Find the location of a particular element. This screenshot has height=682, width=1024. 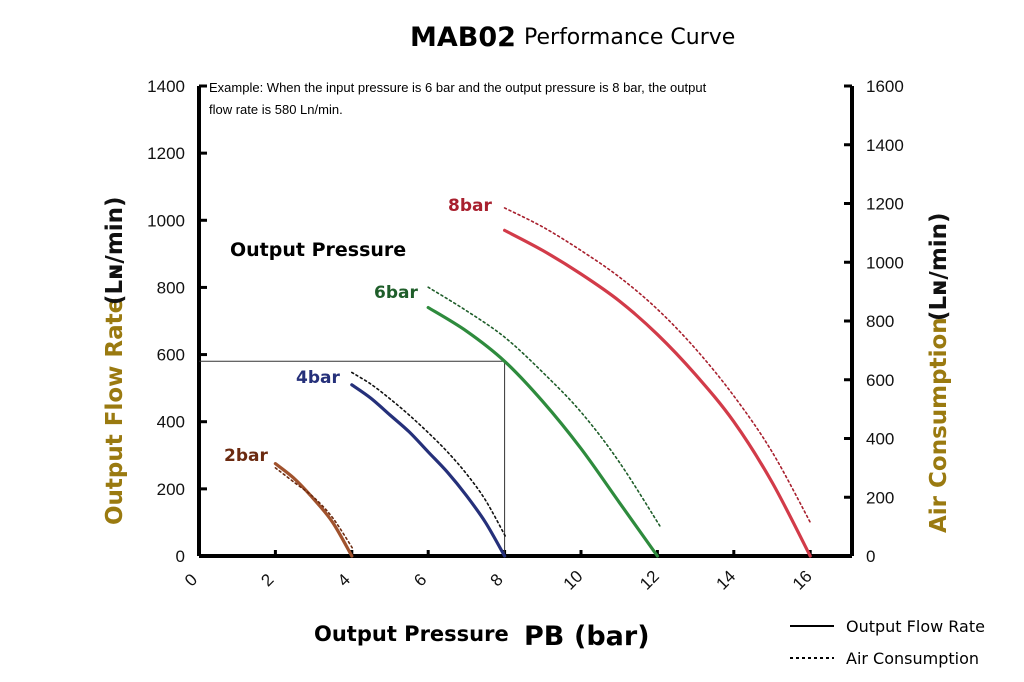

series-line-4bar-output-flow is located at coordinates (428, 470).